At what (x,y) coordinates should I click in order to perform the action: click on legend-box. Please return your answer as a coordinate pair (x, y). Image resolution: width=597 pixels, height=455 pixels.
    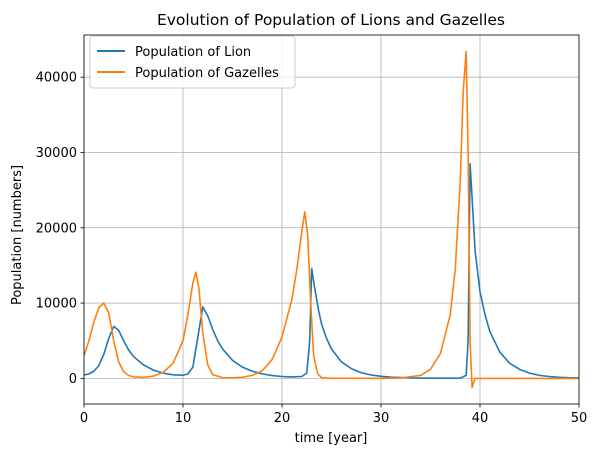
    Looking at the image, I should click on (192, 62).